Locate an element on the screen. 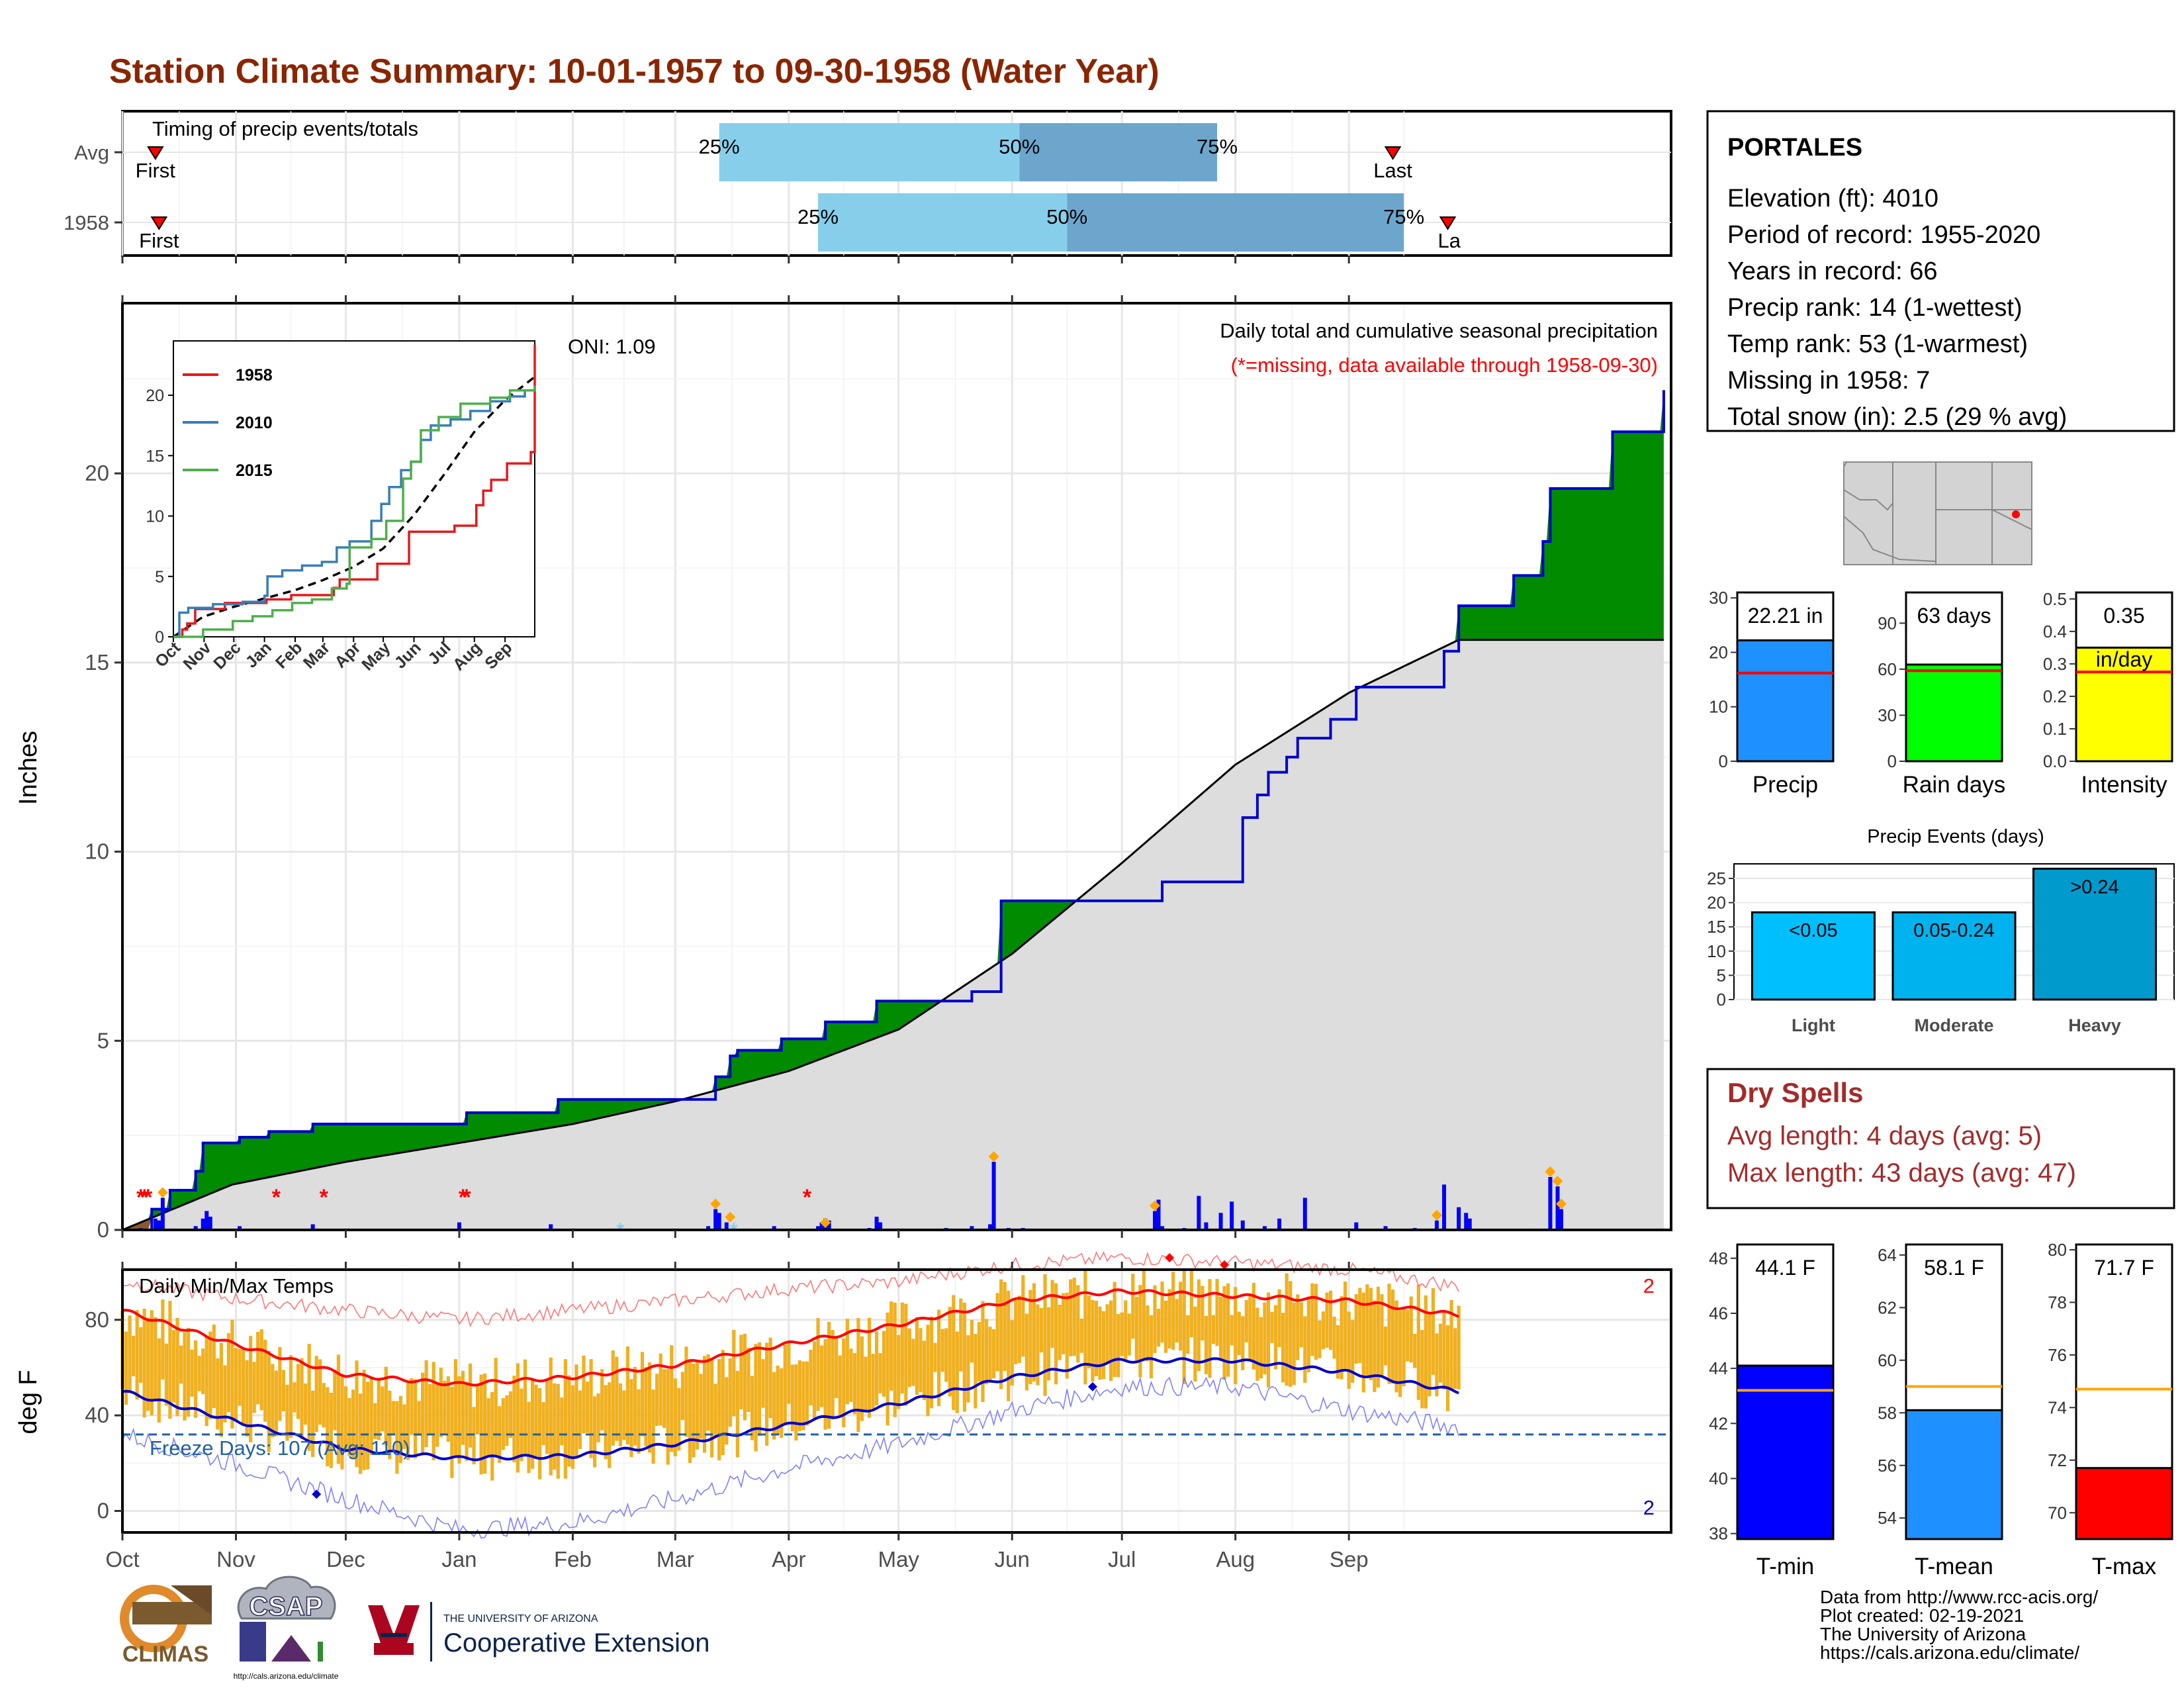  events-tick-label: 10 is located at coordinates (1716, 951).